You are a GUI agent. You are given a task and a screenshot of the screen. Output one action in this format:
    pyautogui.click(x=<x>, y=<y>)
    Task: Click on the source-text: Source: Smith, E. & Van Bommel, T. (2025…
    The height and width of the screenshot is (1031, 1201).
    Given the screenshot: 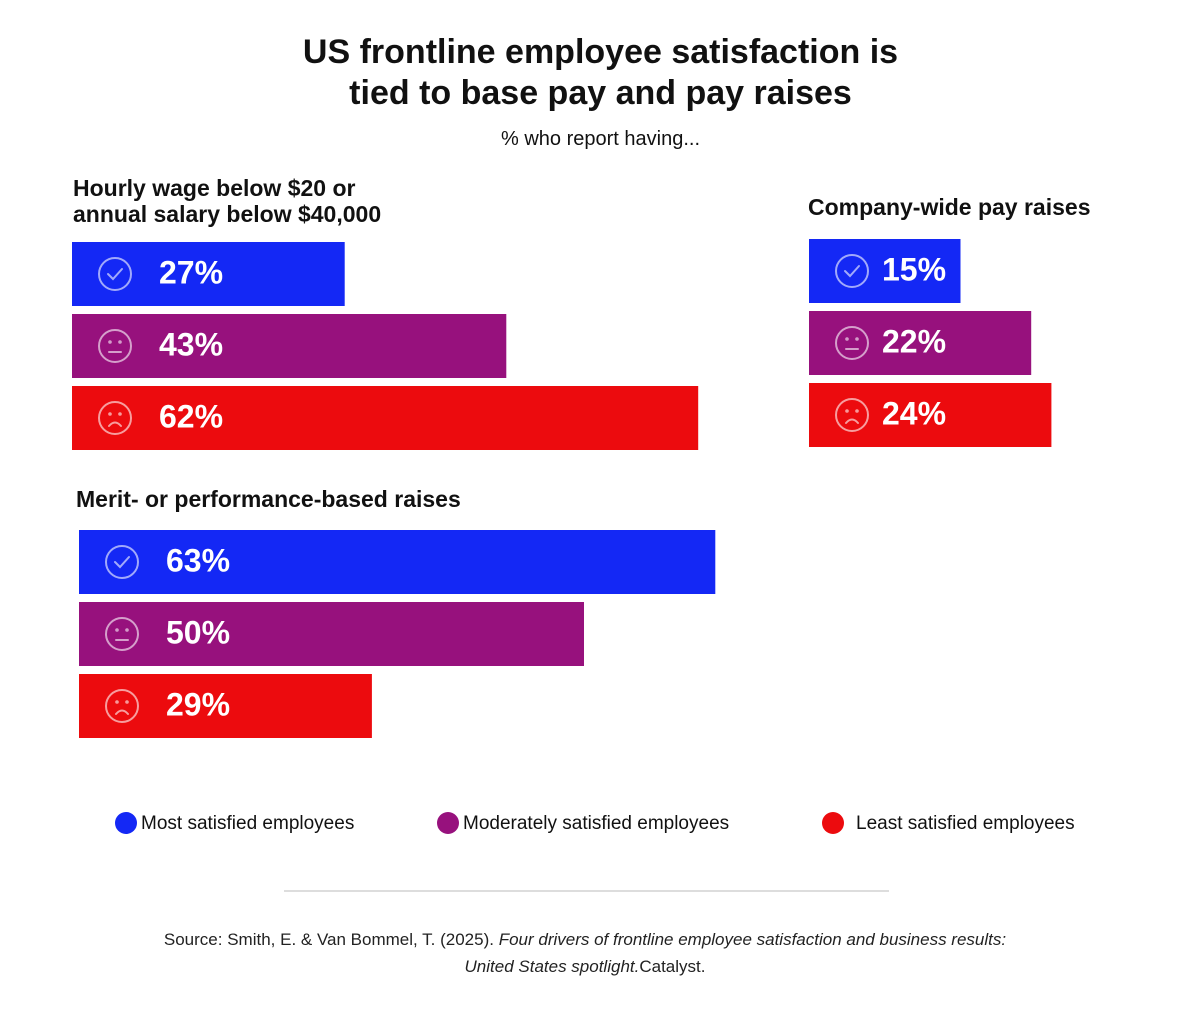 What is the action you would take?
    pyautogui.click(x=331, y=939)
    